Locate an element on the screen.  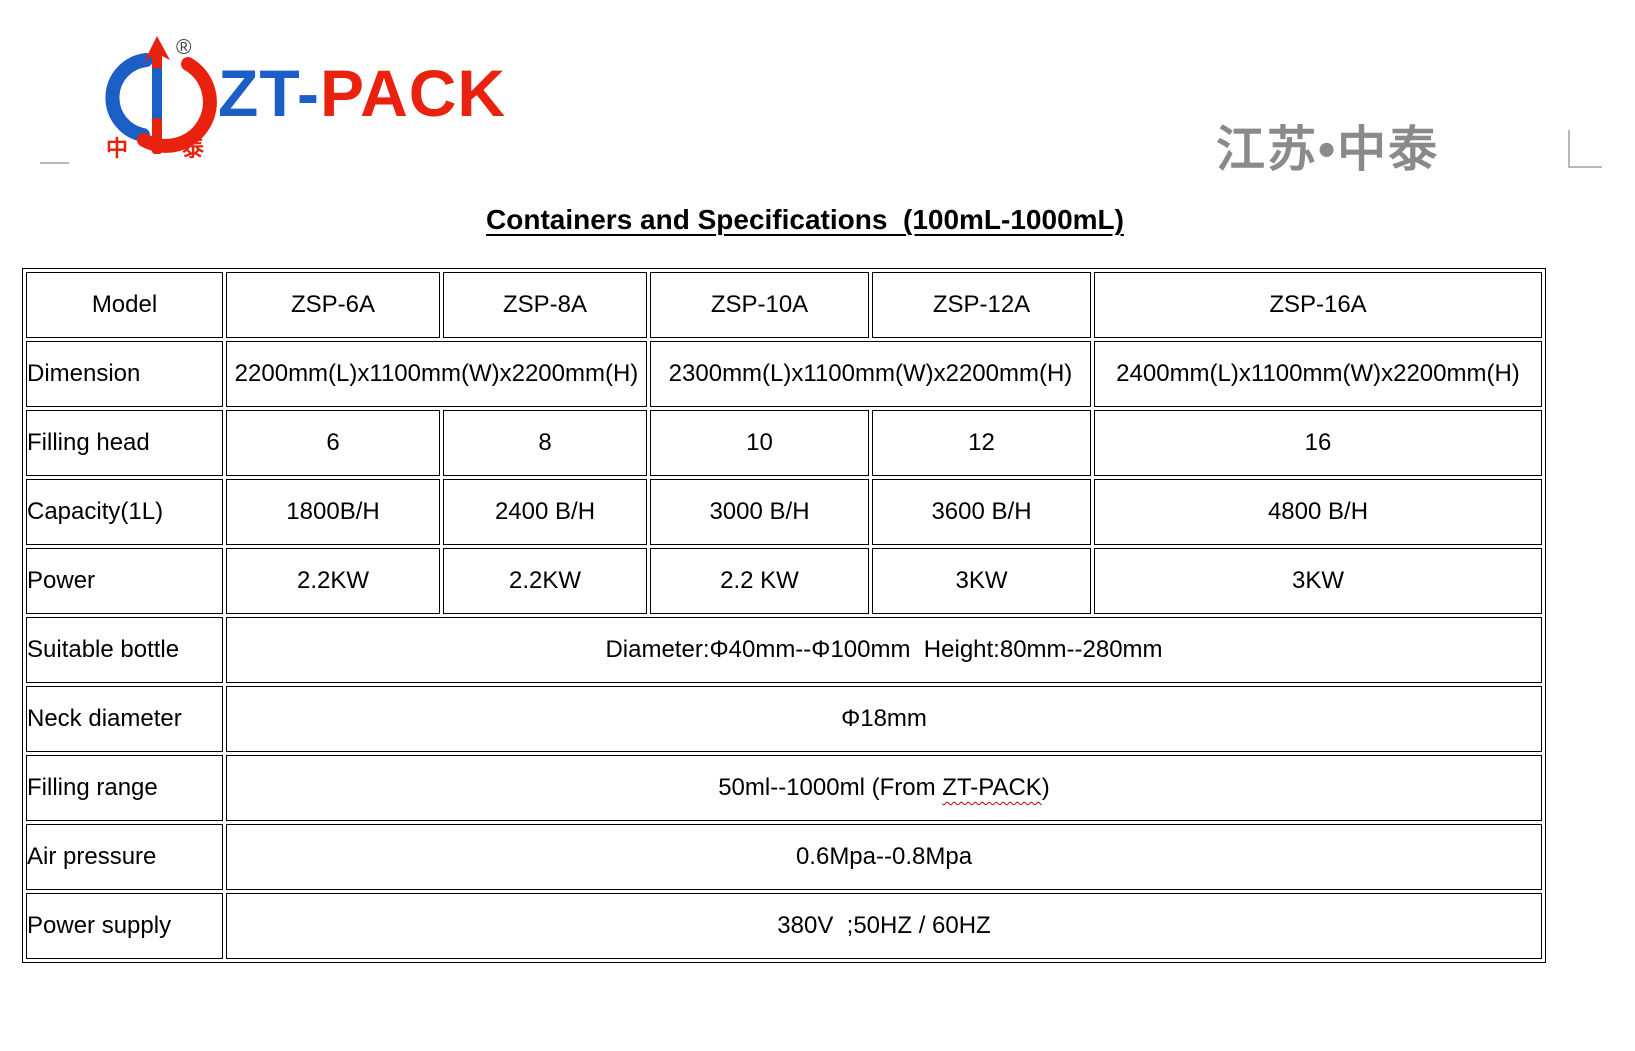
spec-cell-span: 50ml--1000ml (From ZT-PACK) is located at coordinates (884, 788).